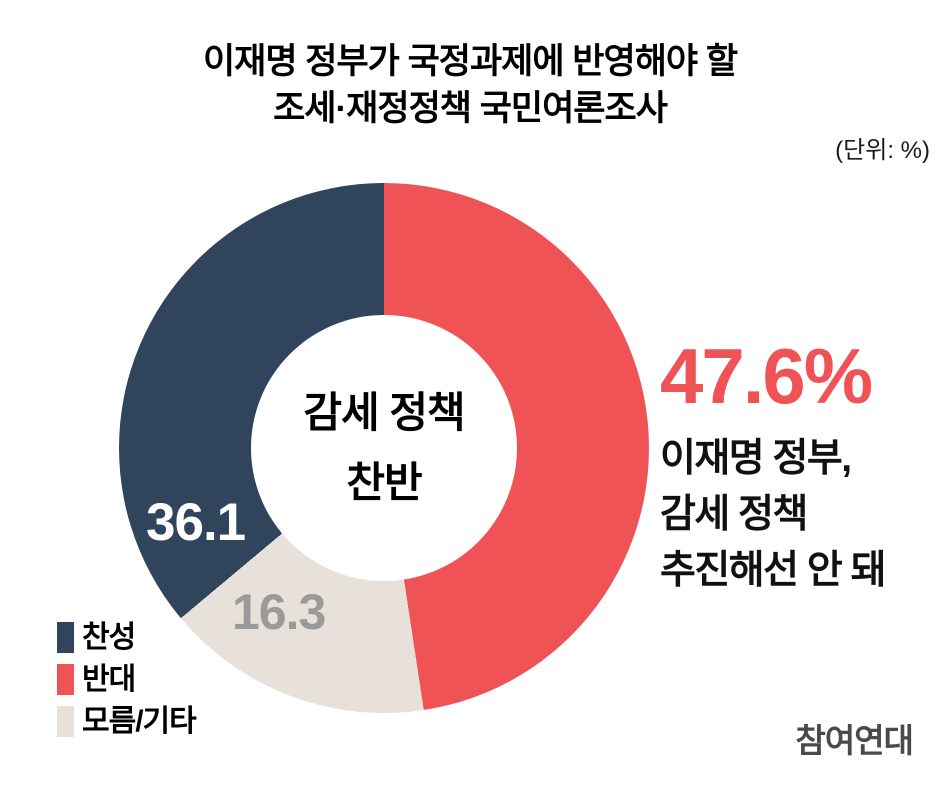  What do you see at coordinates (766, 376) in the screenshot?
I see `oppose-annotation-value: 47.6%` at bounding box center [766, 376].